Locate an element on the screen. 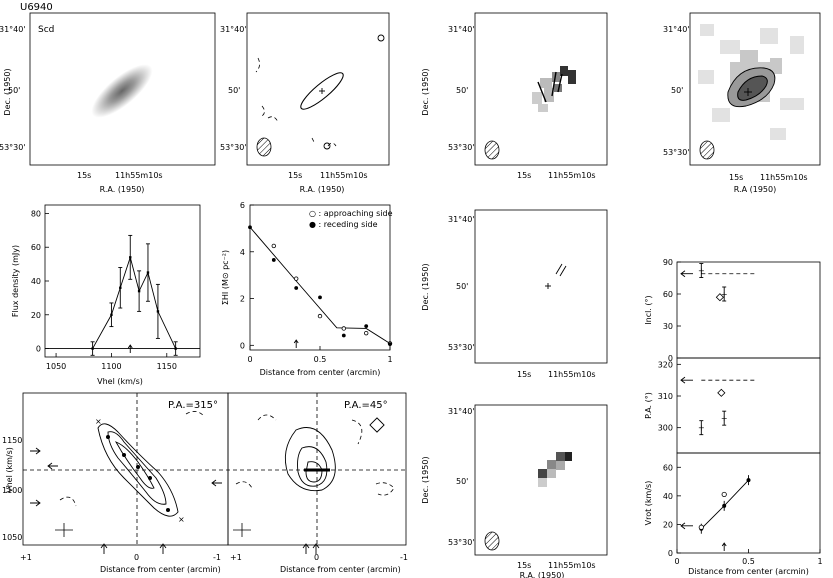  sd-legend-approaching: ○ : approaching side is located at coordinates (351, 213).